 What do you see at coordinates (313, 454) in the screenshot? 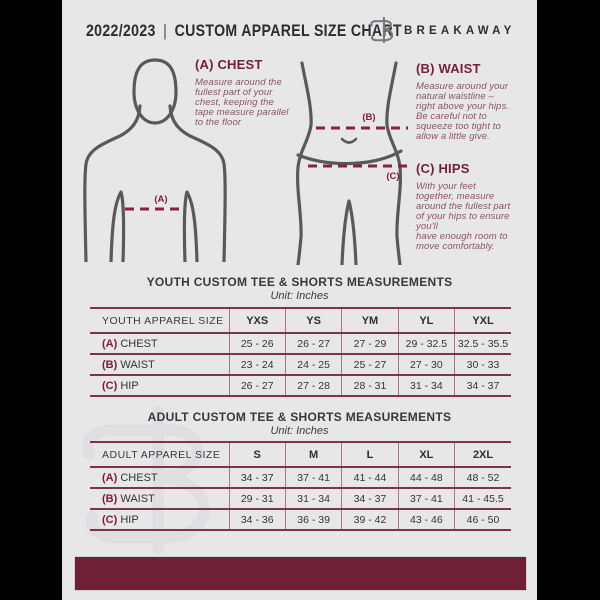
I see `adult-col-m: M` at bounding box center [313, 454].